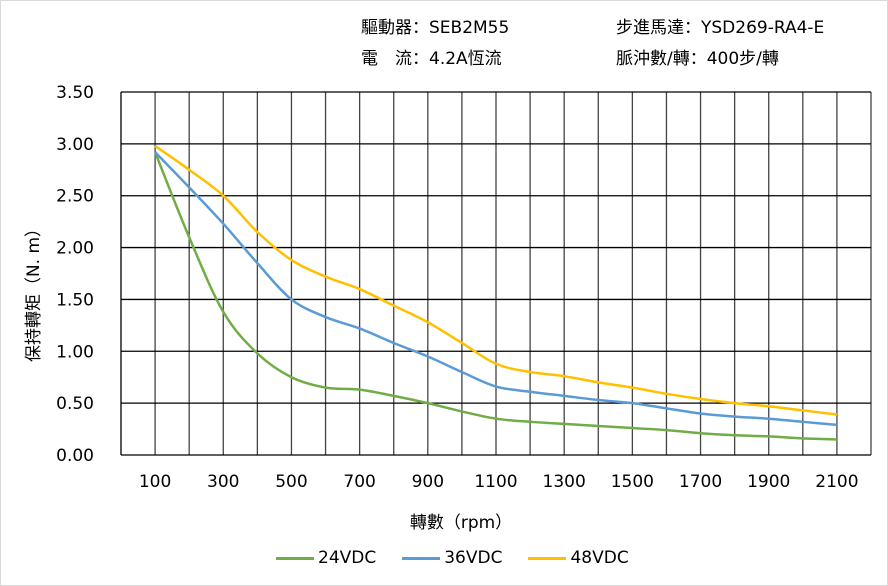 This screenshot has height=586, width=888. What do you see at coordinates (428, 482) in the screenshot?
I see `x-tick-label: 900` at bounding box center [428, 482].